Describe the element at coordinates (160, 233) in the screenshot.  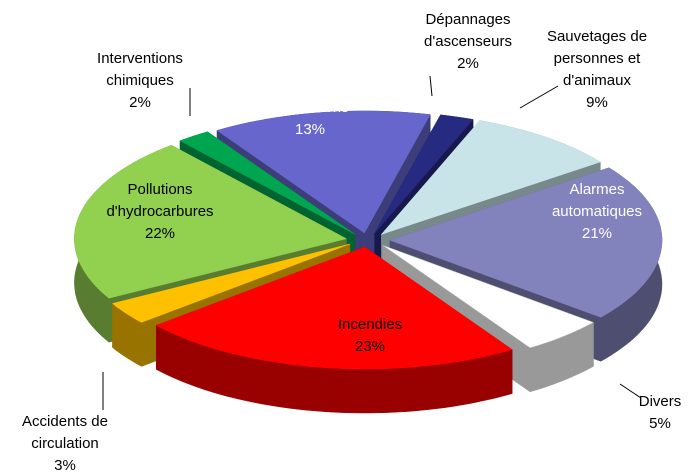
I see `value-label: 22%` at that location.